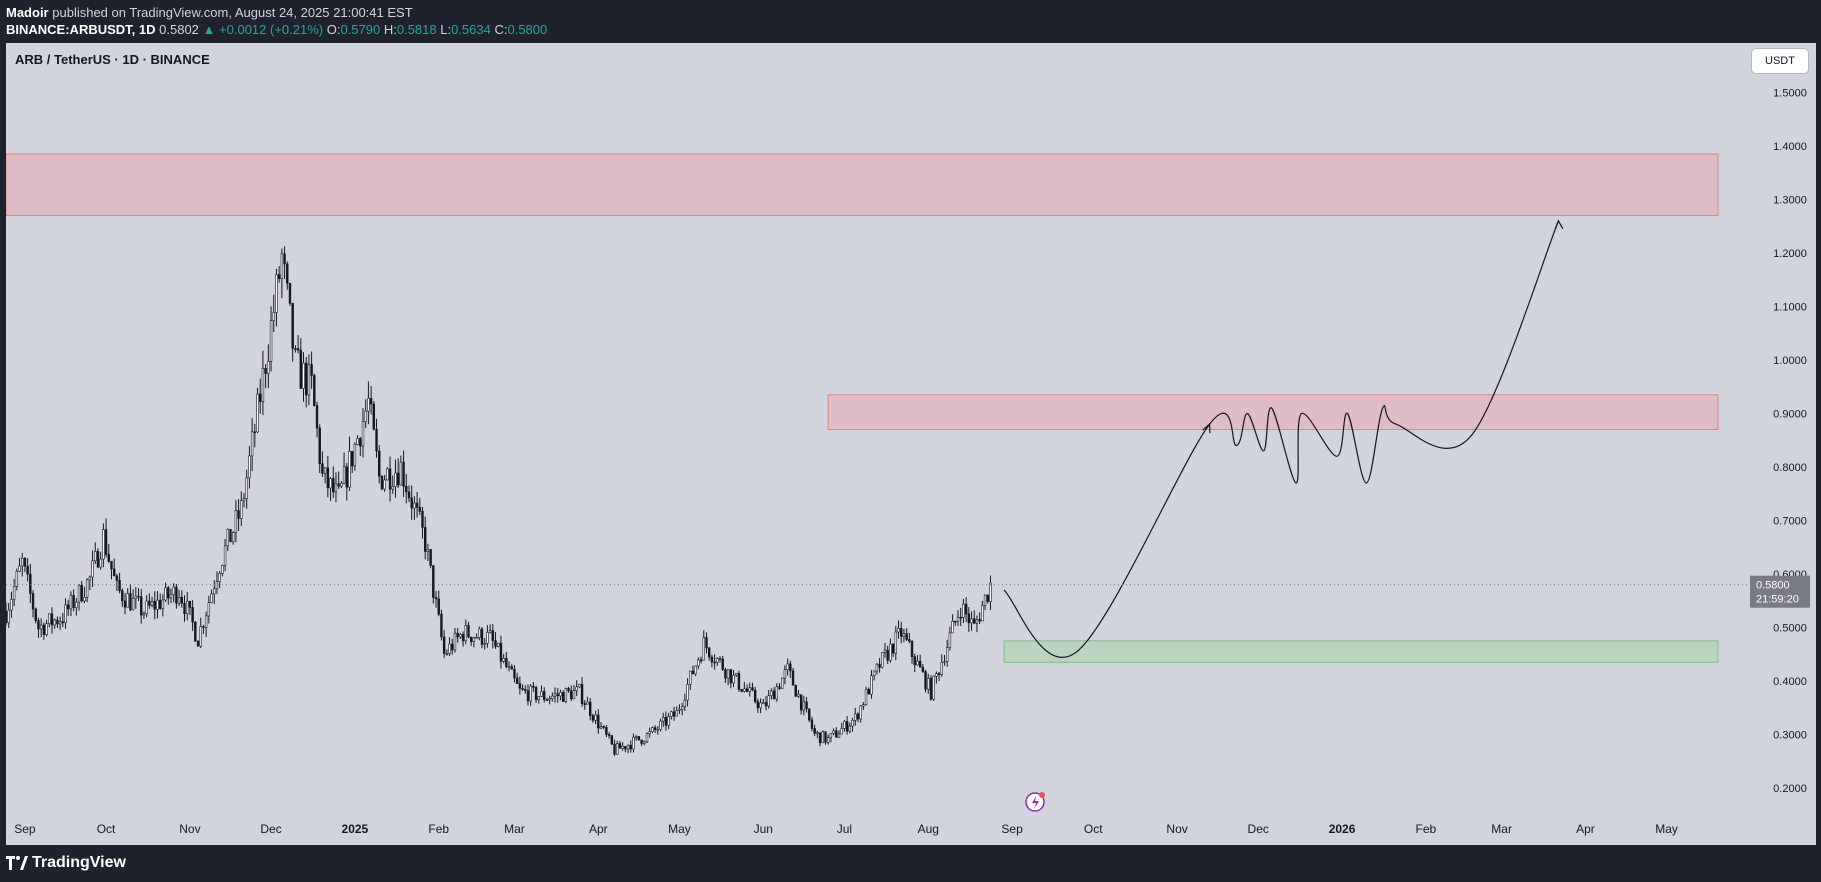  What do you see at coordinates (360, 29) in the screenshot?
I see `open-value: 0.5790` at bounding box center [360, 29].